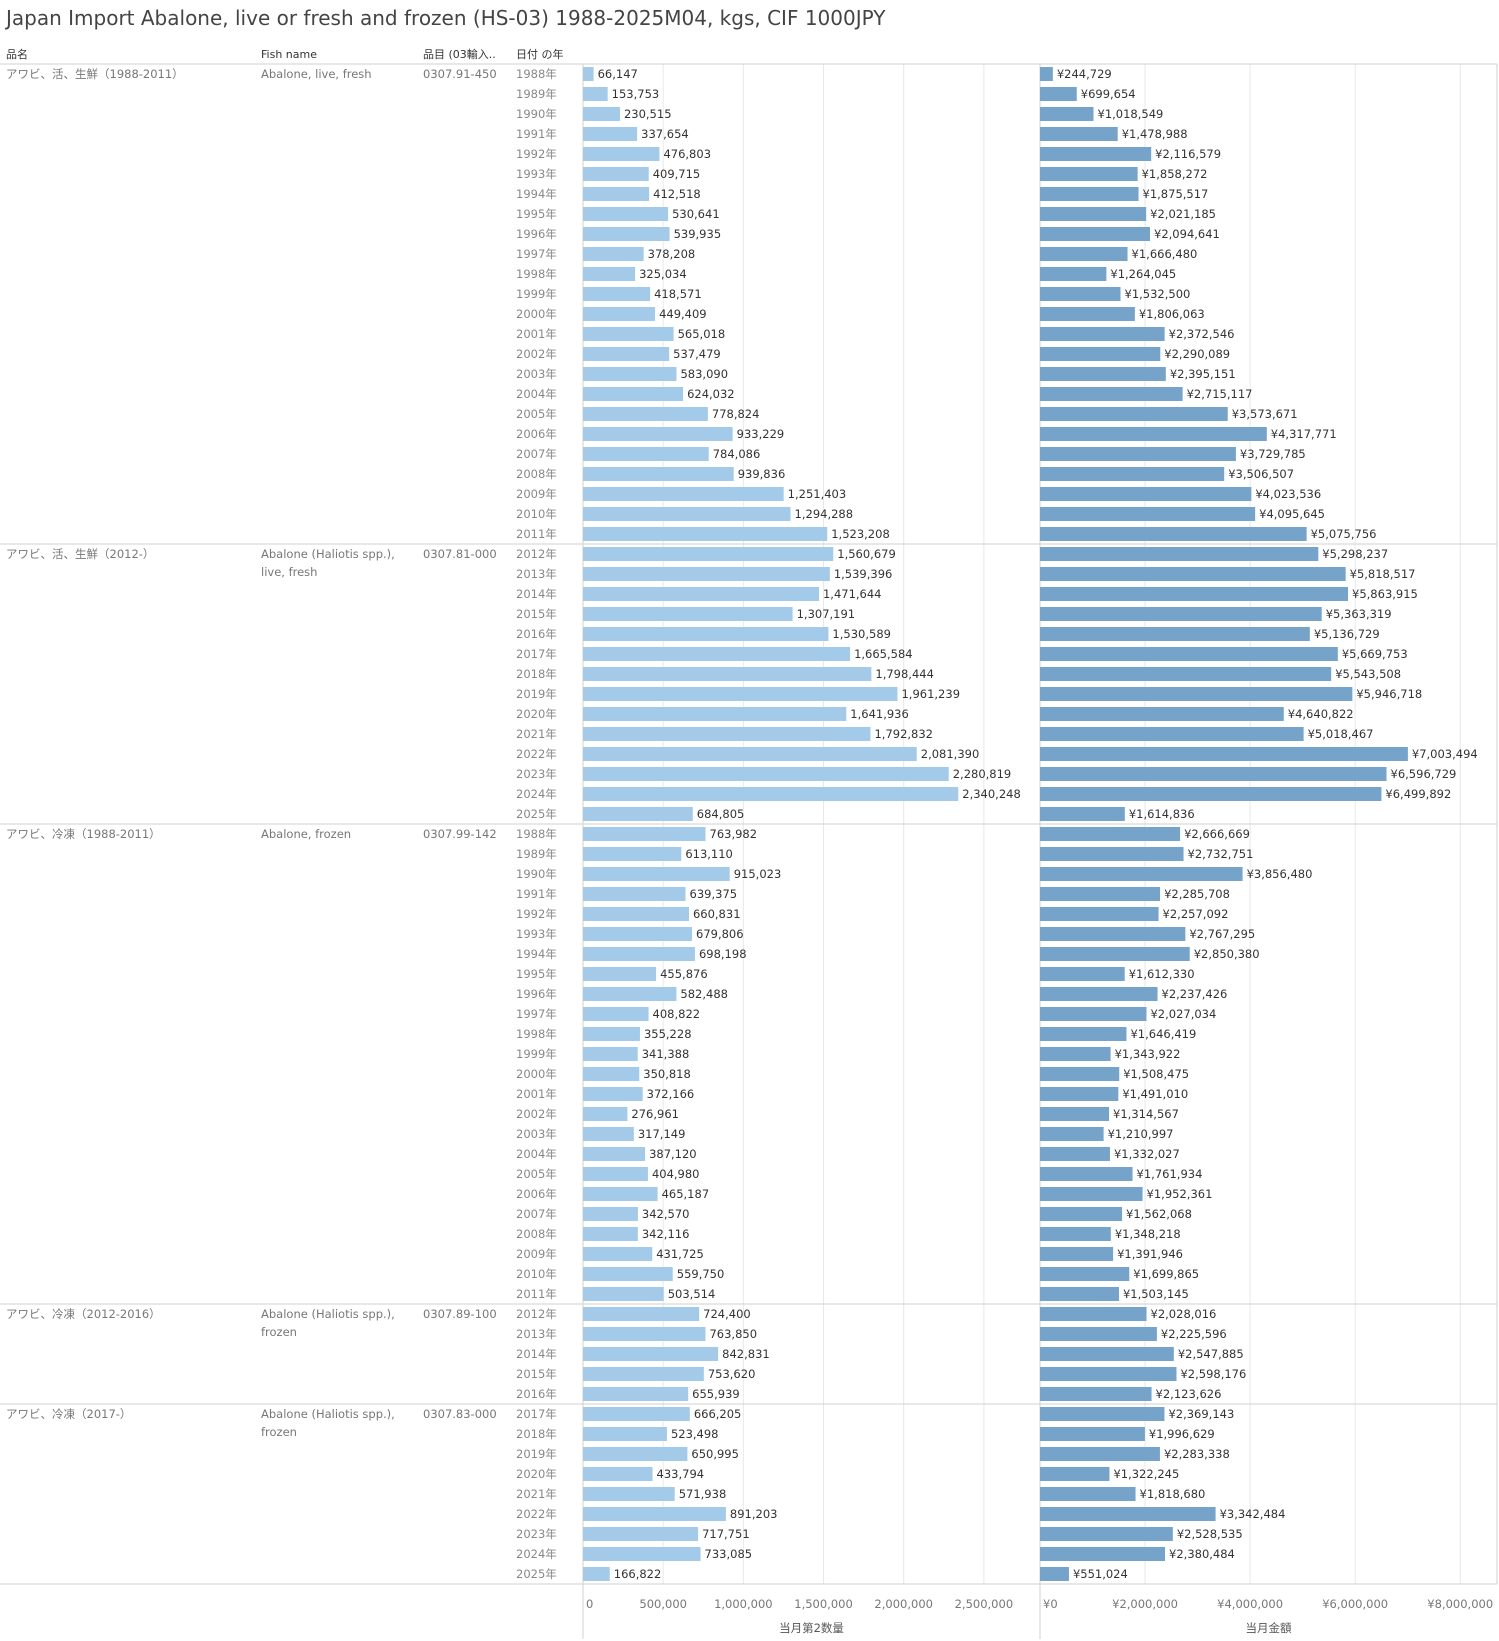 This screenshot has width=1499, height=1641. I want to click on year-label: 2004年, so click(536, 1154).